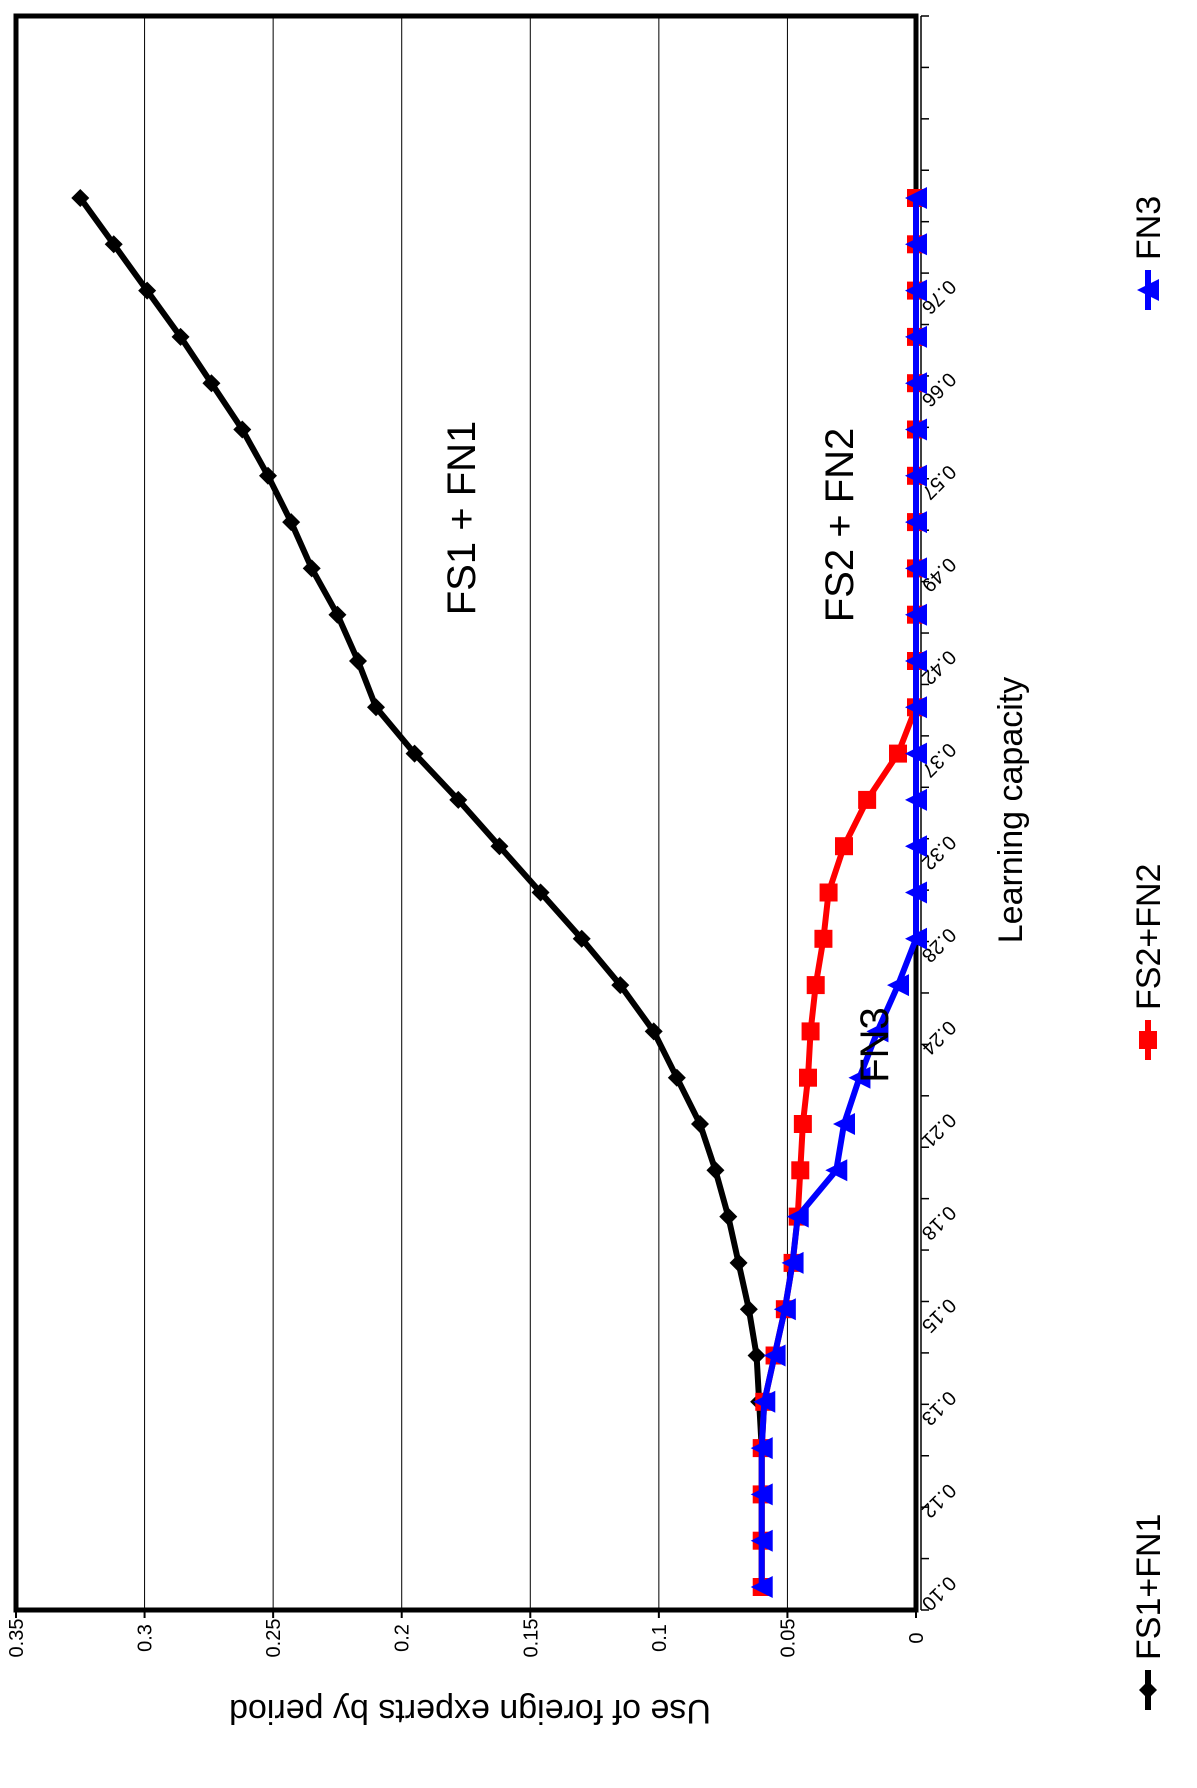  What do you see at coordinates (1149, 1587) in the screenshot?
I see `legend-label: FS1+FN1` at bounding box center [1149, 1587].